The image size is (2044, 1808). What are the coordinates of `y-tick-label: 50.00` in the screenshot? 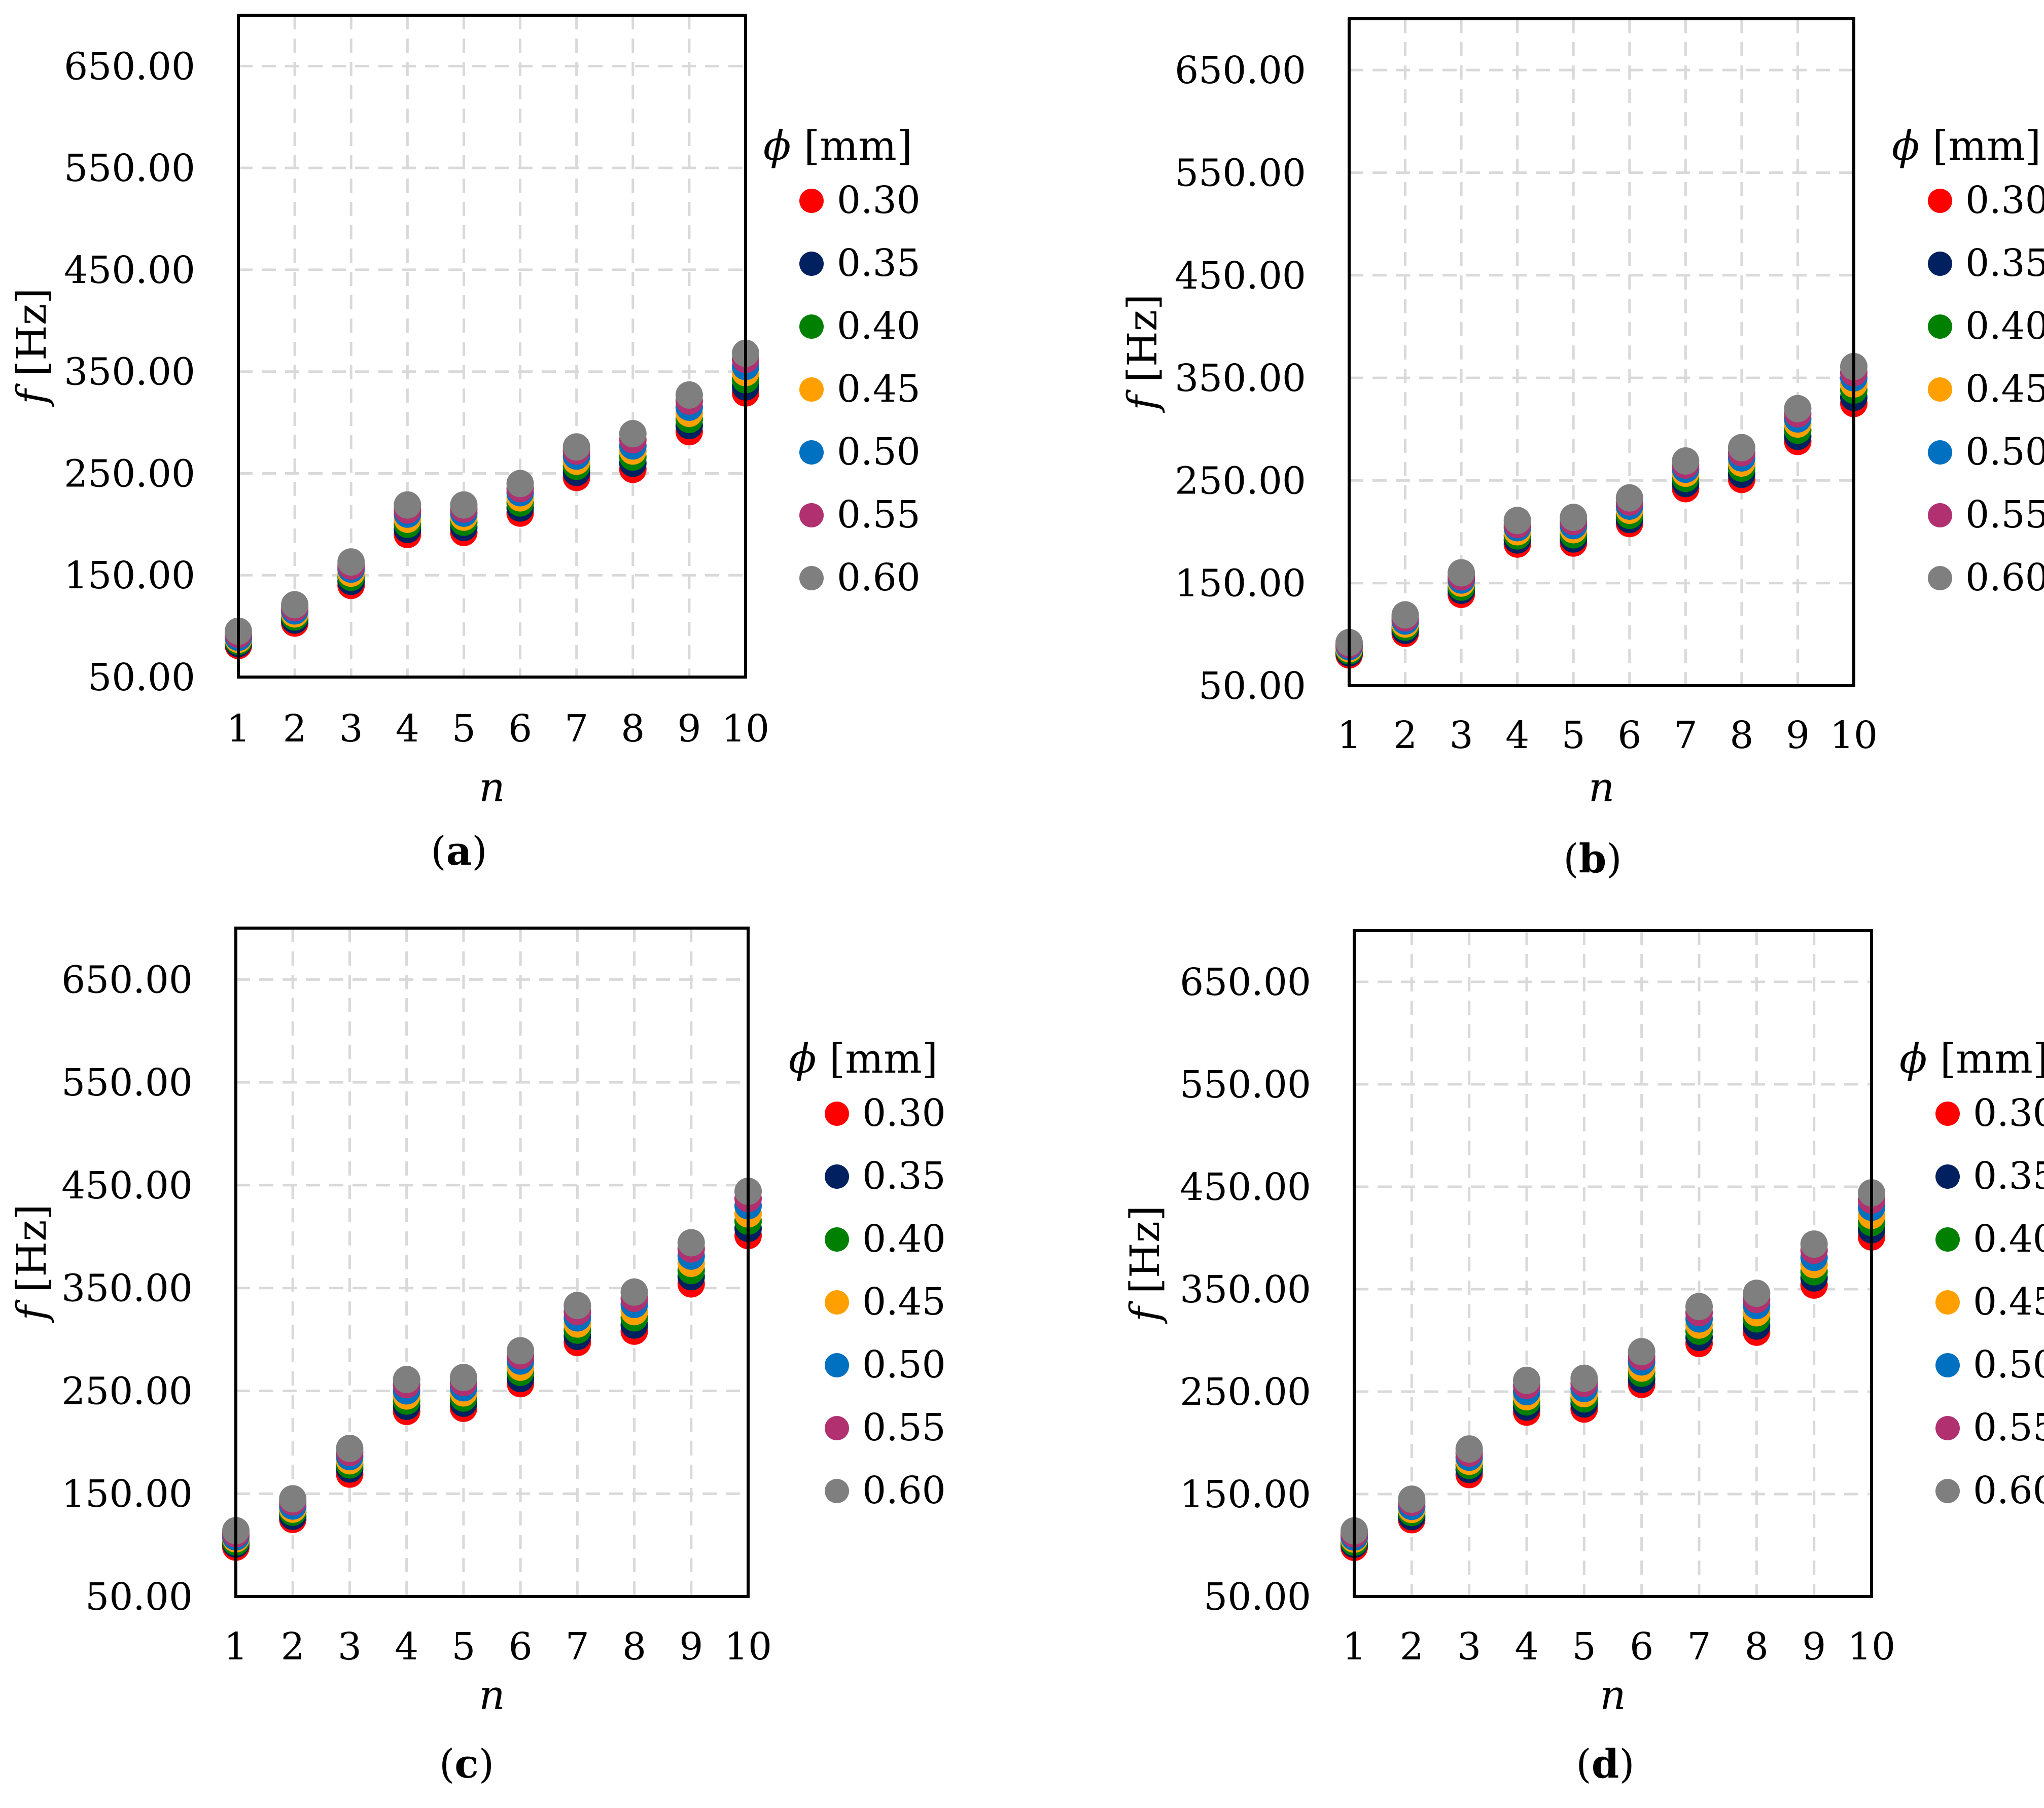 It's located at (1257, 1597).